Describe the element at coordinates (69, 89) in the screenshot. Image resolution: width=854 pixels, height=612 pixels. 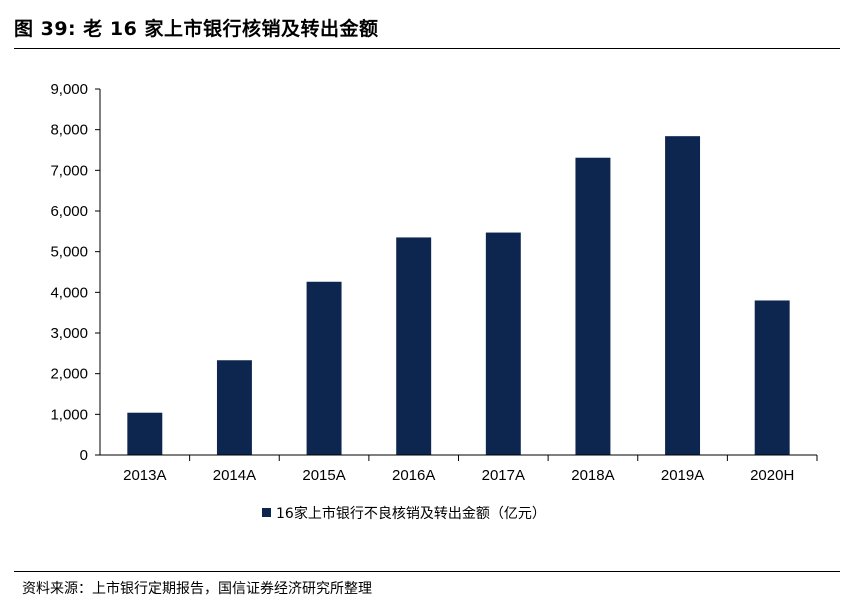
I see `y-tick-label: 9,000` at that location.